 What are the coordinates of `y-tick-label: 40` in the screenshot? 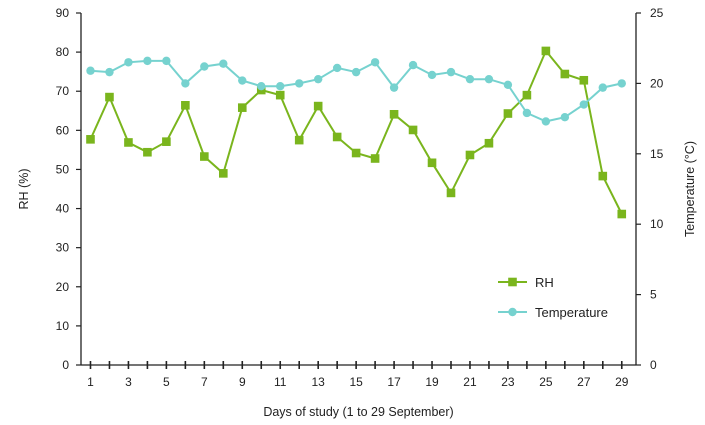 It's located at (63, 209).